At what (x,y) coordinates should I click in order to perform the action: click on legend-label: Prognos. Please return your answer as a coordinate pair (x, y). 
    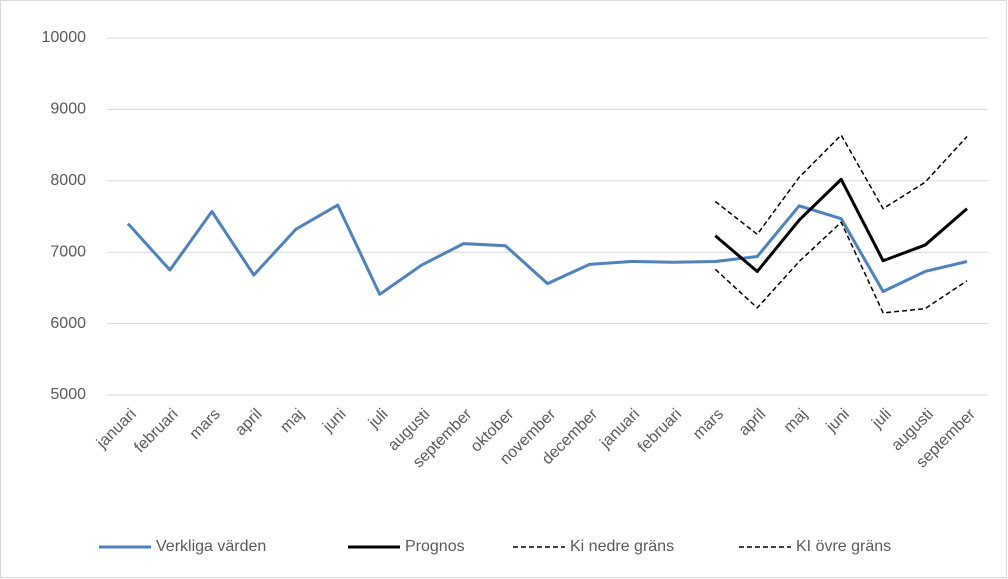
    Looking at the image, I should click on (435, 546).